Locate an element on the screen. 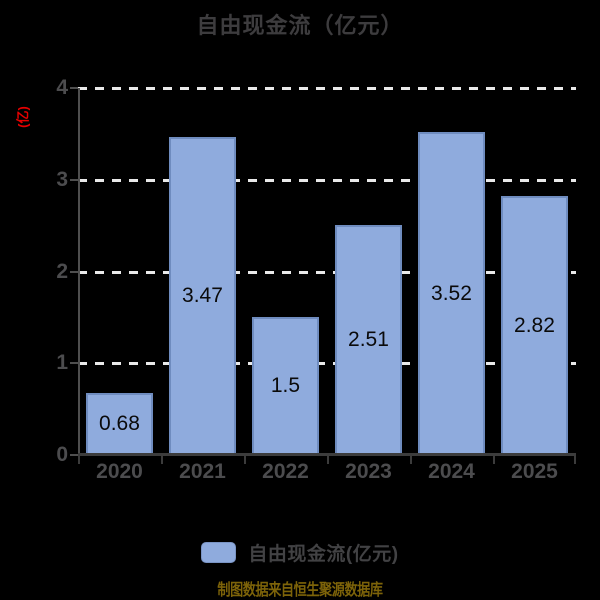 The width and height of the screenshot is (600, 600). y-tick-label-1: 1 is located at coordinates (62, 363).